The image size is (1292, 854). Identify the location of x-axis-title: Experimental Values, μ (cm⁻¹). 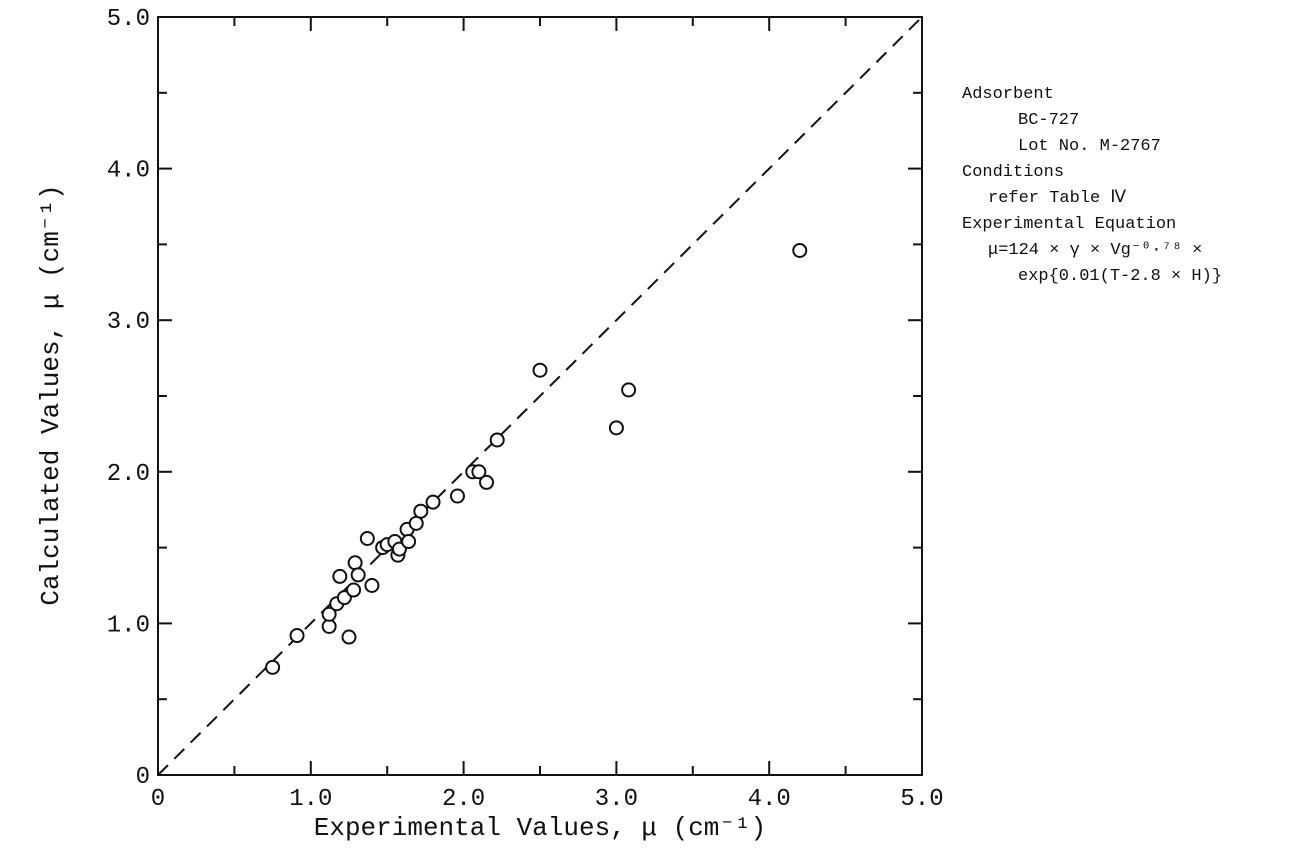
(540, 828).